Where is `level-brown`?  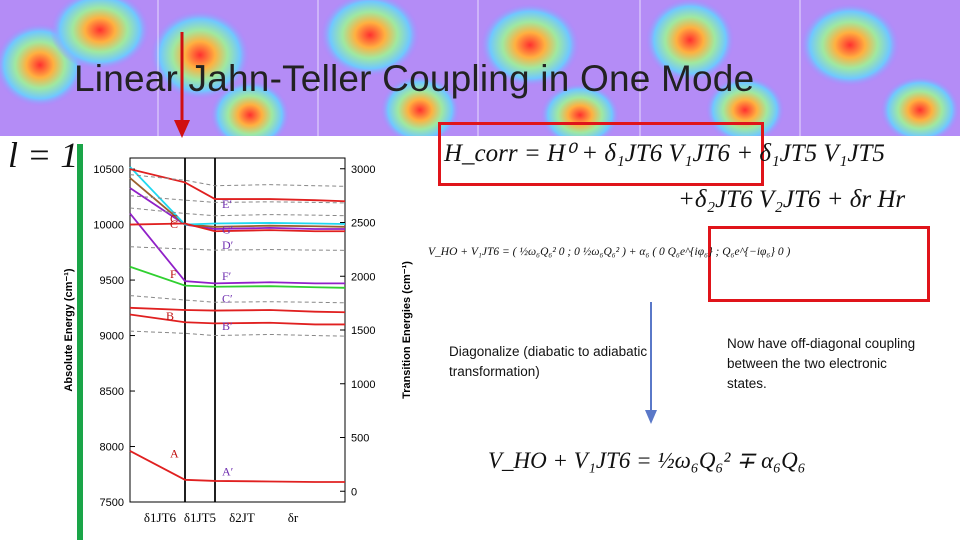 level-brown is located at coordinates (237, 202).